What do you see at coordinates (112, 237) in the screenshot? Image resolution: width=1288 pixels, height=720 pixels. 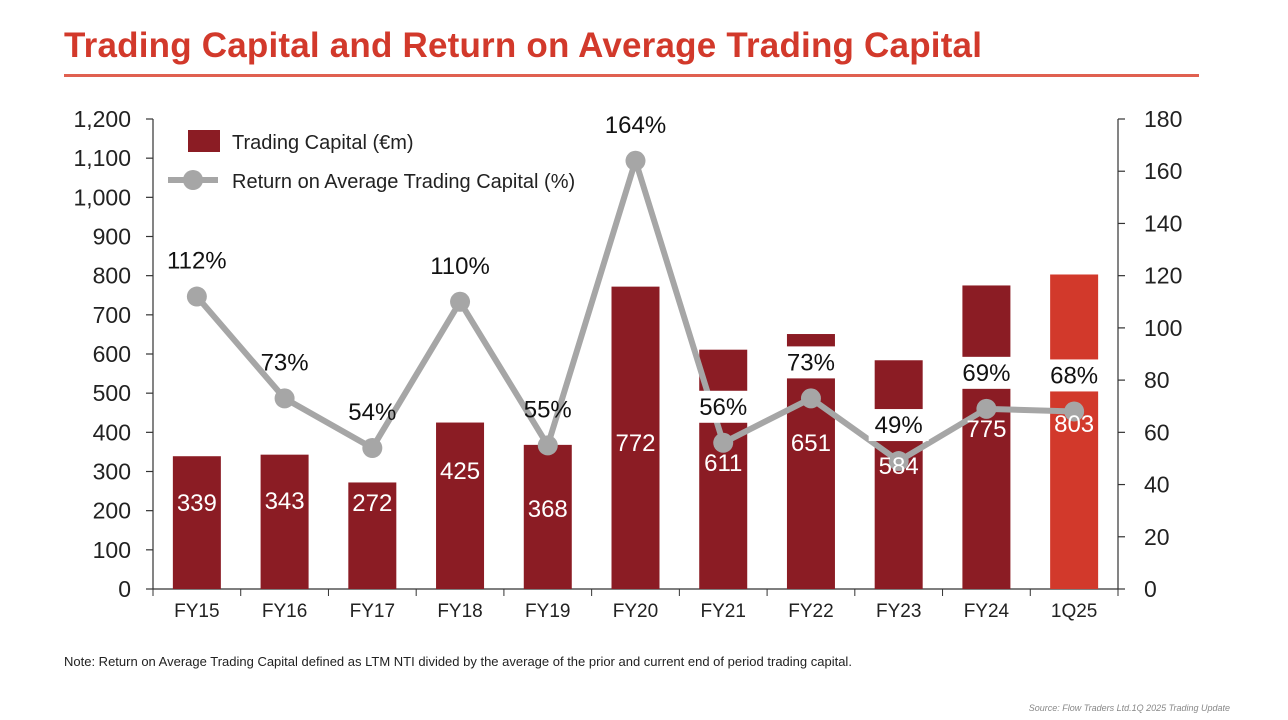 I see `left-tick-label: 900` at bounding box center [112, 237].